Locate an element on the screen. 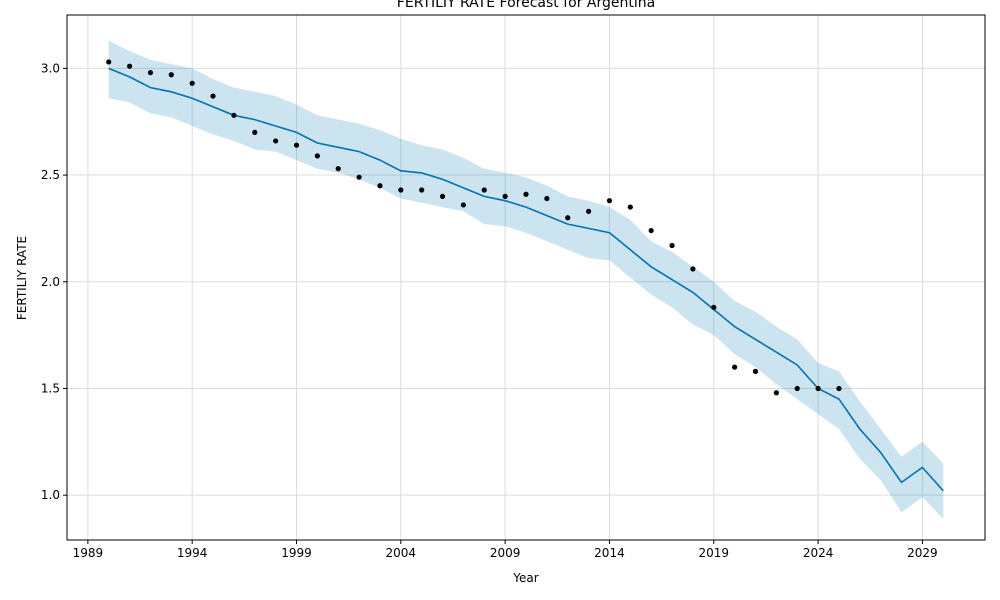 This screenshot has width=1000, height=600. x-tick-label: 1989 is located at coordinates (88, 553).